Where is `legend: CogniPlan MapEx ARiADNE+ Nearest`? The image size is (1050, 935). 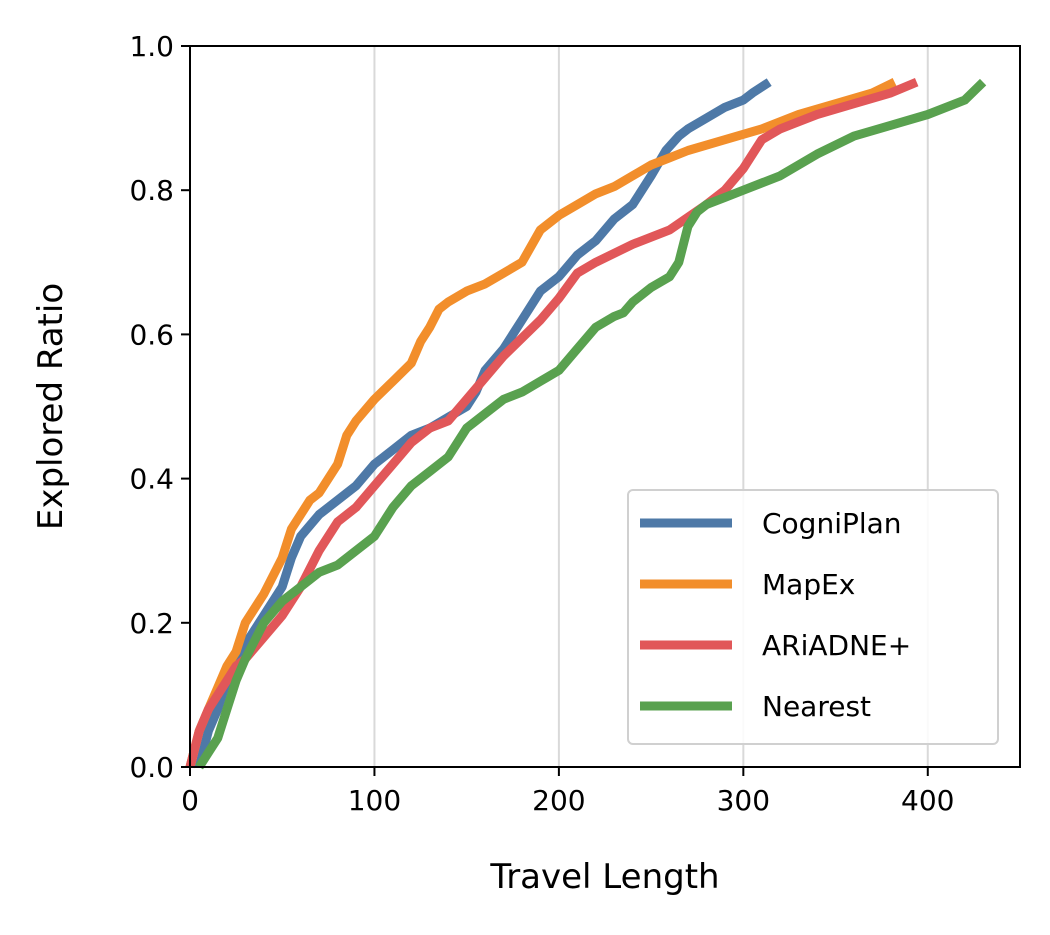
legend: CogniPlan MapEx ARiADNE+ Nearest is located at coordinates (813, 617).